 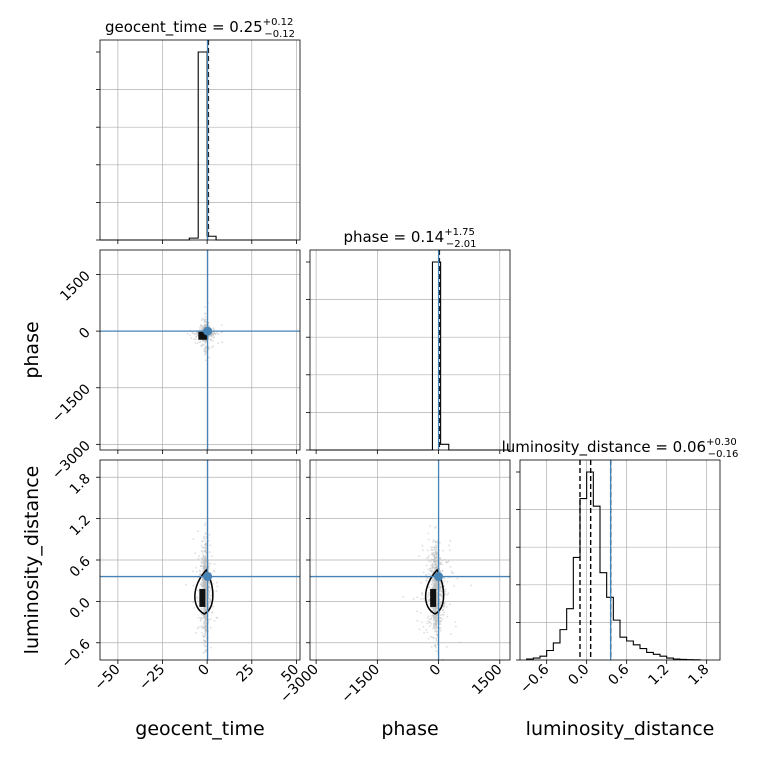 What do you see at coordinates (620, 448) in the screenshot?
I see `hist-luminosity_distance-title-text: luminosity_distance = 0.06+0.30 −0.16` at bounding box center [620, 448].